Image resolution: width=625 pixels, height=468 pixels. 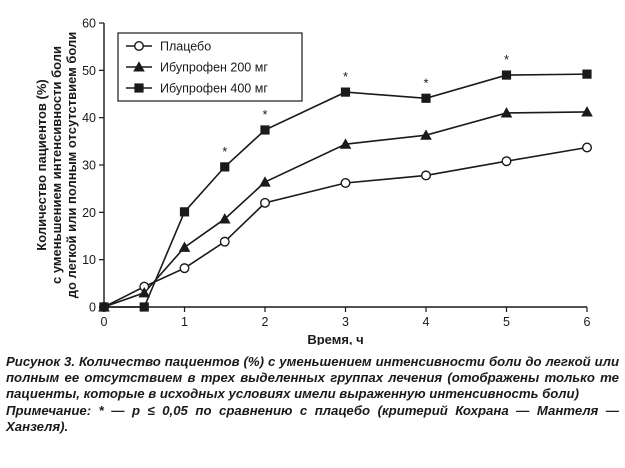 I want to click on x-tick-label: 5, so click(x=506, y=322).